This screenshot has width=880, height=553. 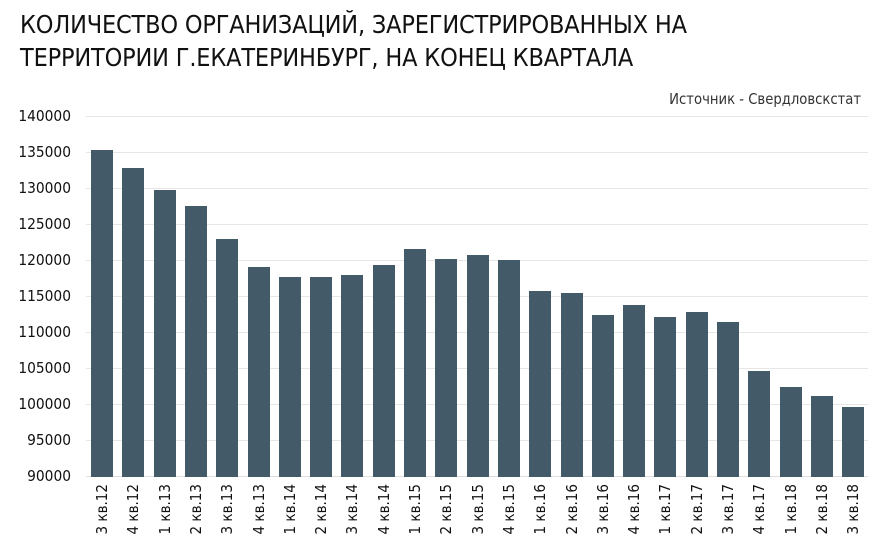 What do you see at coordinates (44, 224) in the screenshot?
I see `y-tick-label: 125000` at bounding box center [44, 224].